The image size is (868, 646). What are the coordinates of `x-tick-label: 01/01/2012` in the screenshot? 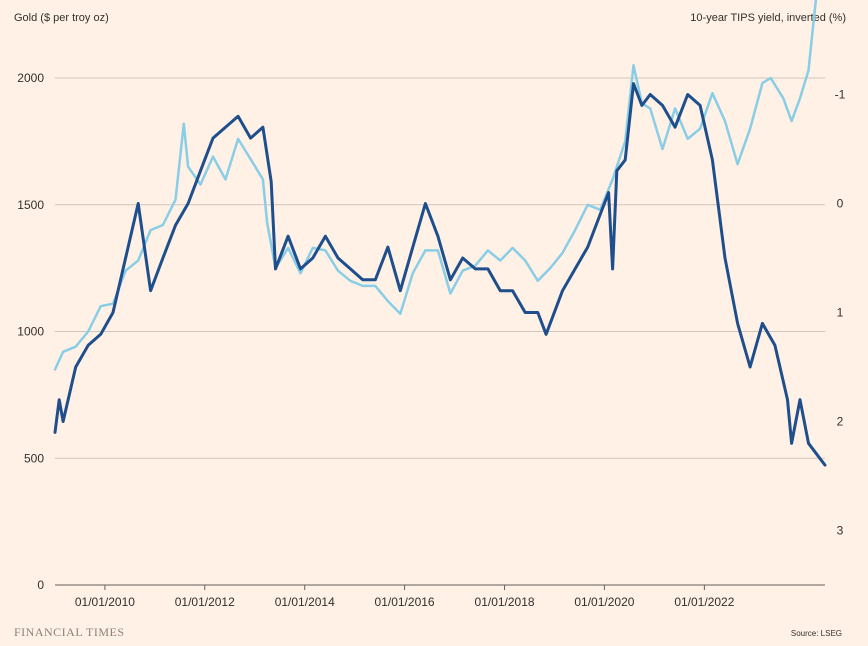 It's located at (205, 602).